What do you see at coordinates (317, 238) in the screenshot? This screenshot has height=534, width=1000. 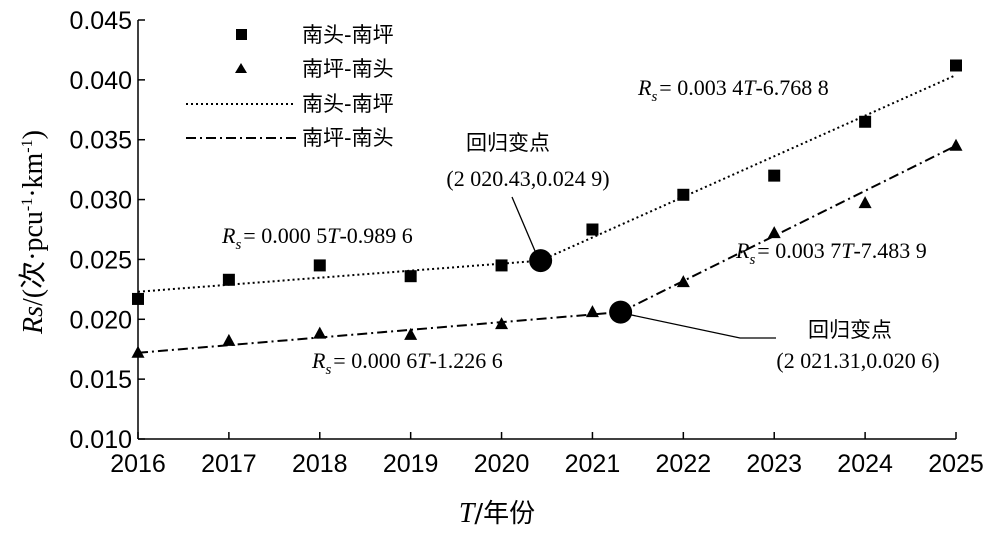 I see `equation-2: Rs= 0.000 5T-0.989 6` at bounding box center [317, 238].